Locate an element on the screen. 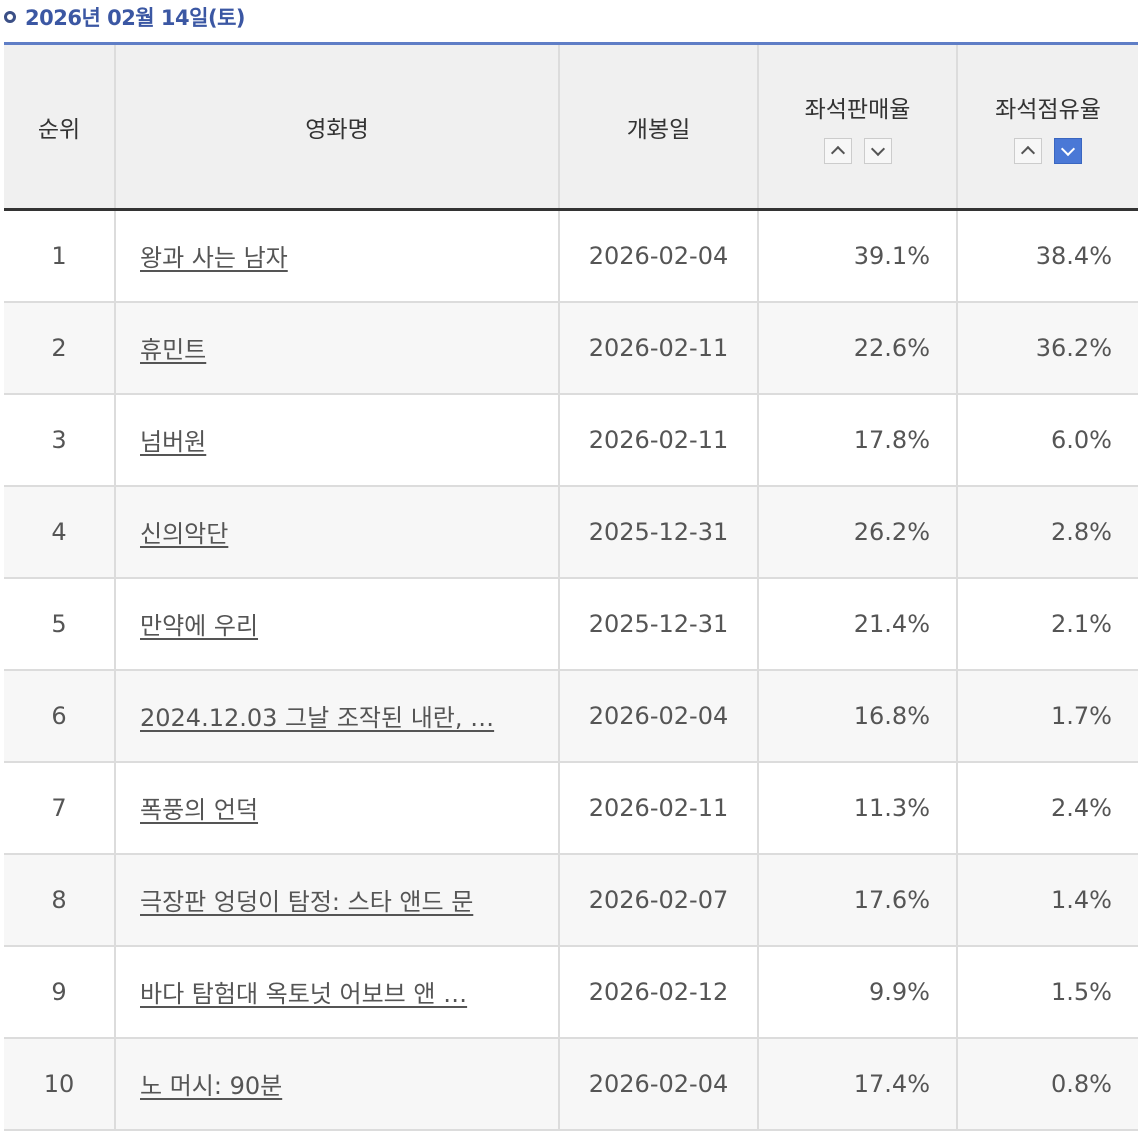 This screenshot has width=1138, height=1131. seat-sales-cell: 22.6% is located at coordinates (857, 347).